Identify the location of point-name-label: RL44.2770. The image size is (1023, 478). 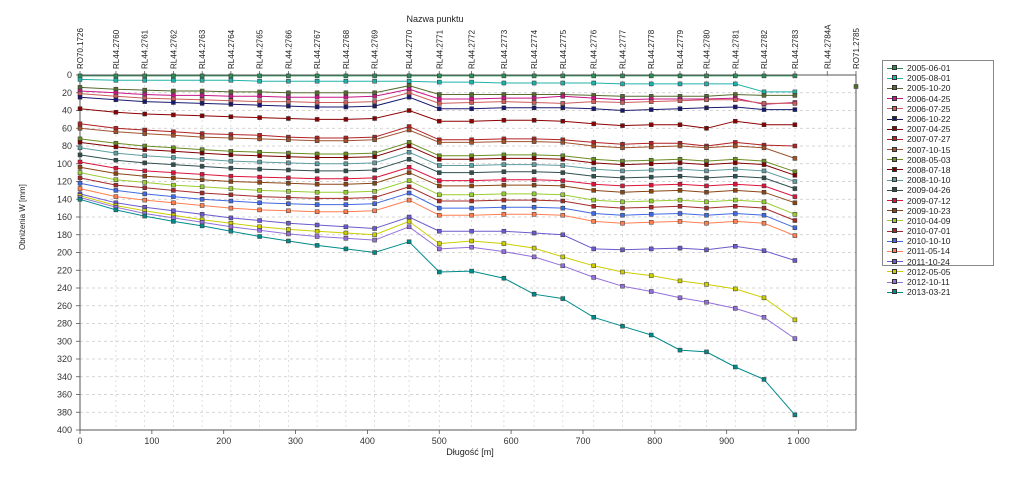
(409, 49).